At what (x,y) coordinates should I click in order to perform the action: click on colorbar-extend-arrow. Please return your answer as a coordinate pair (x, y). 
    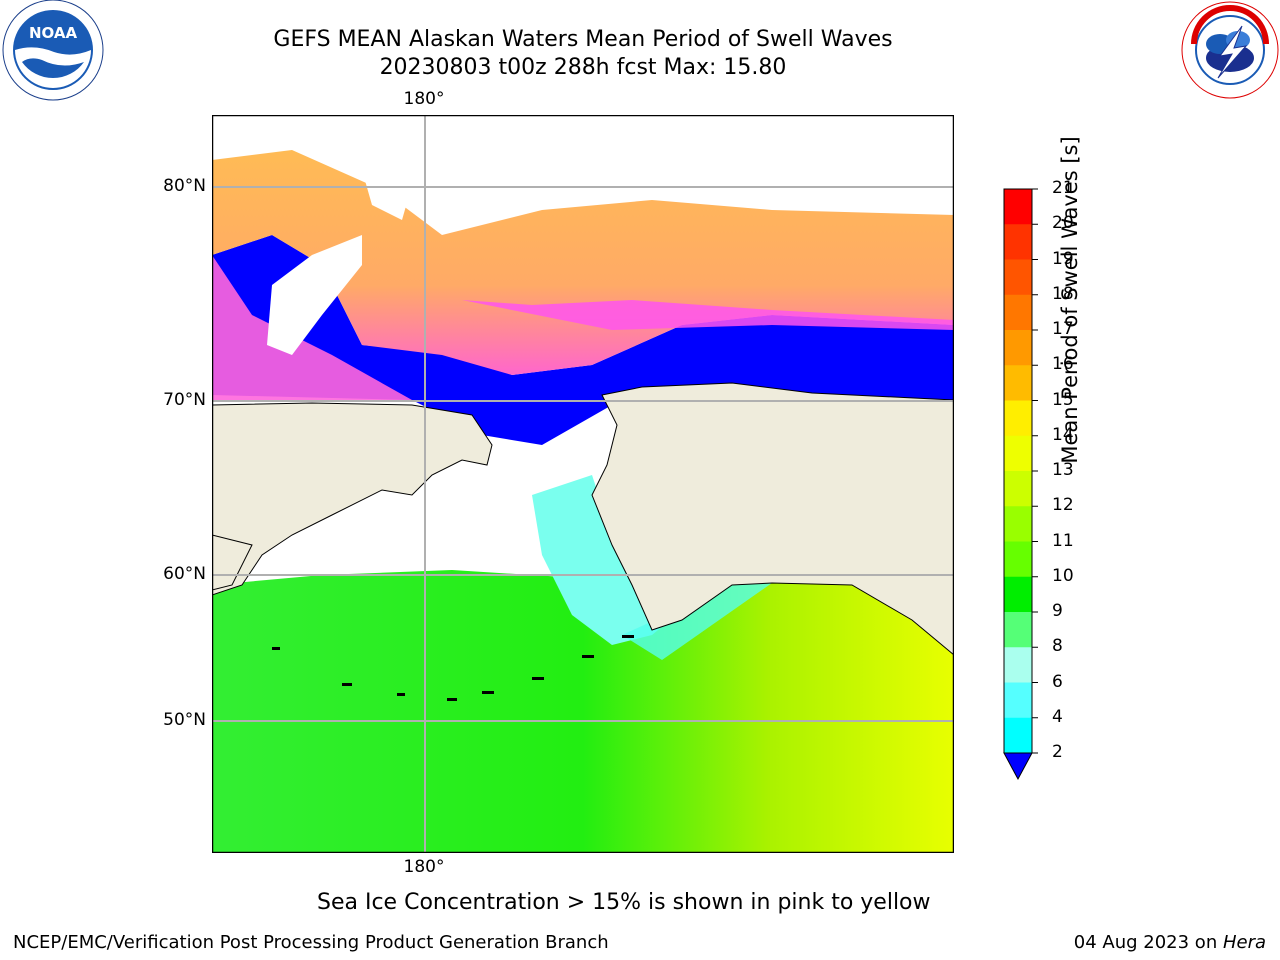
    Looking at the image, I should click on (1018, 766).